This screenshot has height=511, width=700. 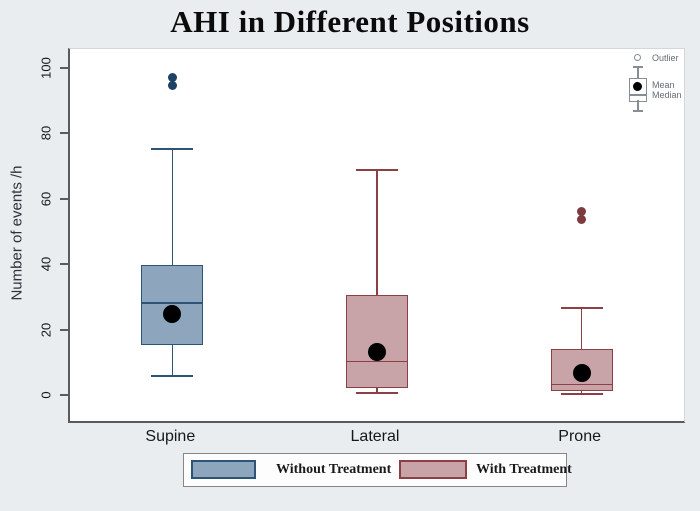 I want to click on without-treatment-label: Without Treatment, so click(x=334, y=469).